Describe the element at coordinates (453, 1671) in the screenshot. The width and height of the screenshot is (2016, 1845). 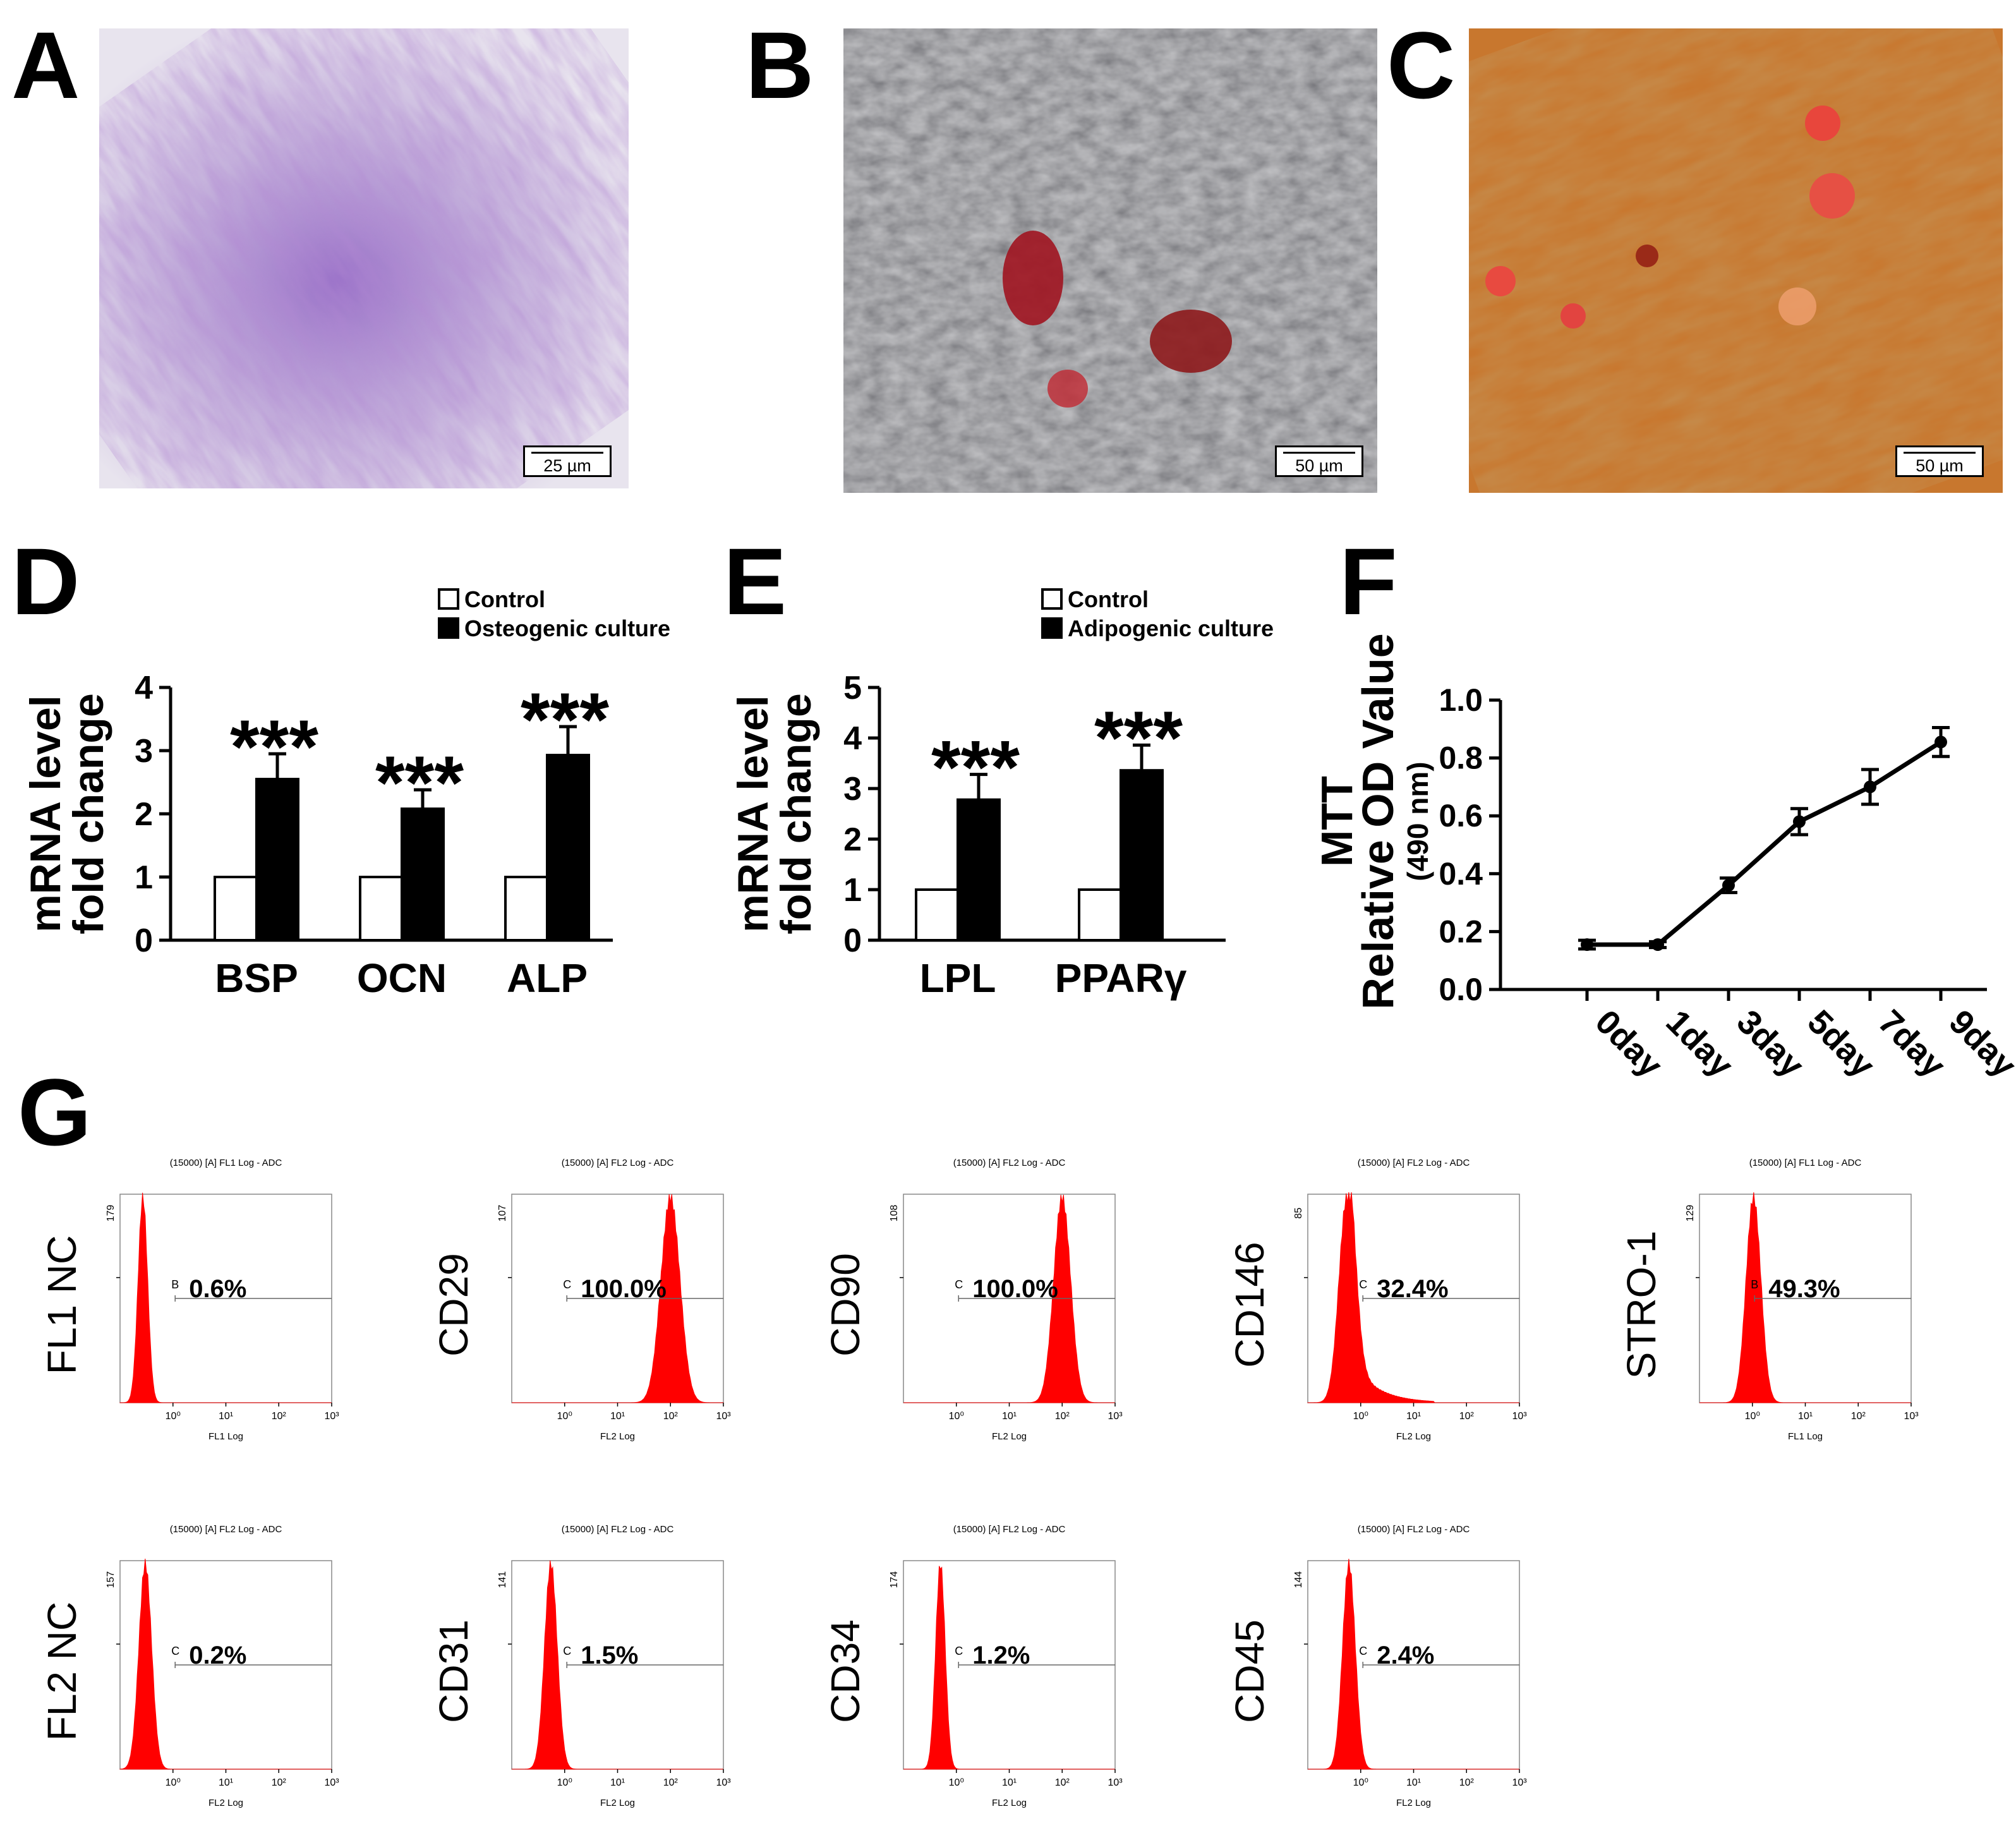
I see `marker-label: CD31` at that location.